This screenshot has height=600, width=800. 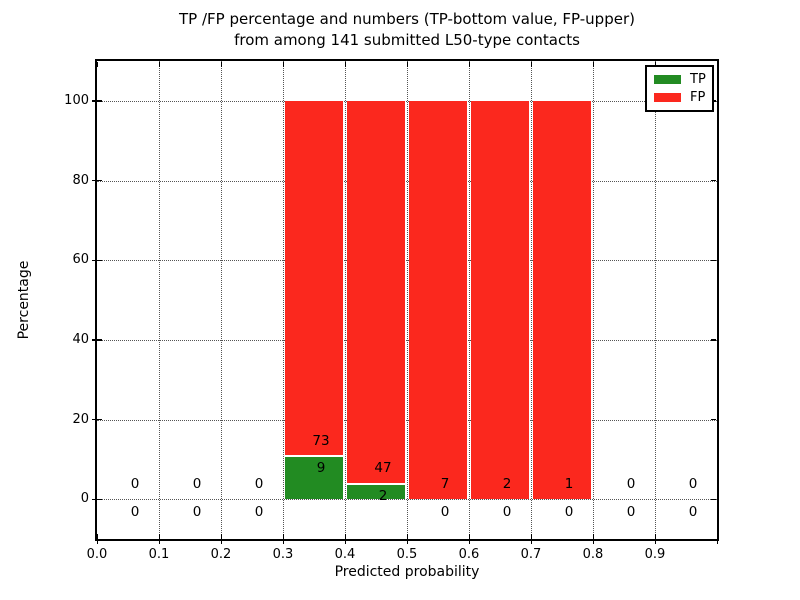 What do you see at coordinates (667, 80) in the screenshot?
I see `tp-swatch-icon` at bounding box center [667, 80].